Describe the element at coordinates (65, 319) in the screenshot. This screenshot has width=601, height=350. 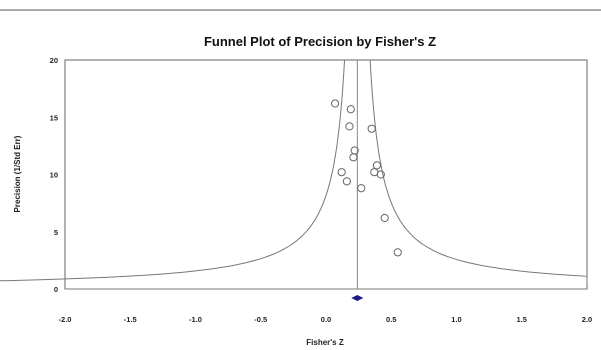
I see `x-tick-label: -2.0` at that location.